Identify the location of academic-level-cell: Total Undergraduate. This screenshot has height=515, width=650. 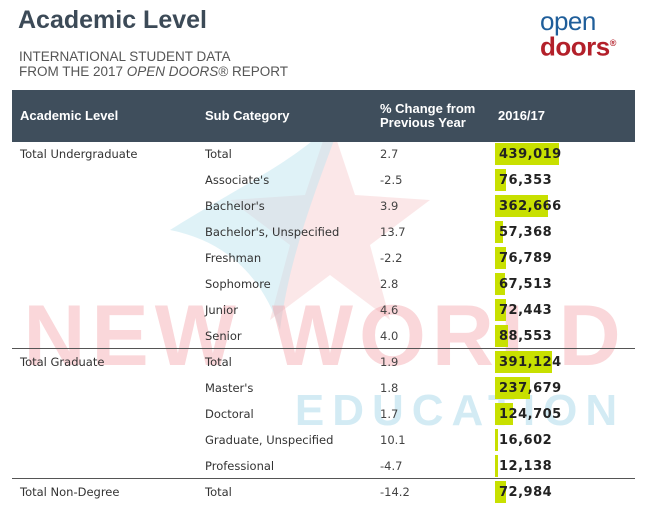
(79, 154).